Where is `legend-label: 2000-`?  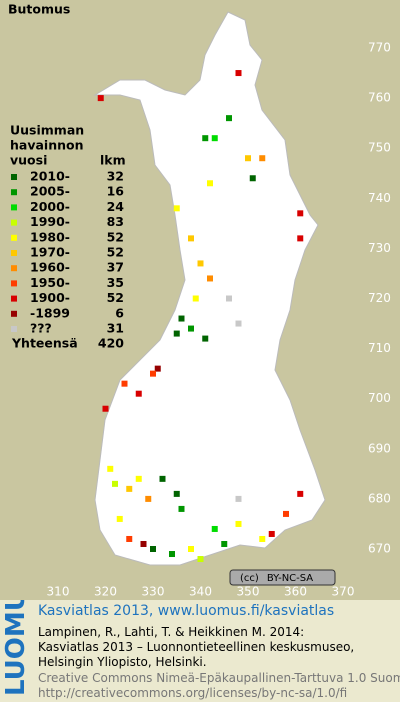 legend-label: 2000- is located at coordinates (50, 206).